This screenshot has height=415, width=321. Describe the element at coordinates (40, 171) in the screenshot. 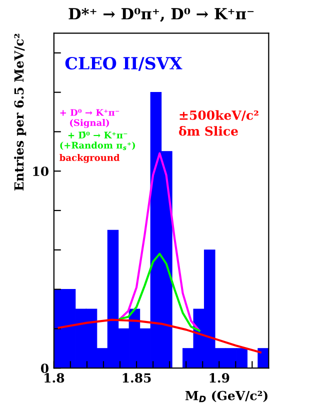

I see `y-tick-label: 10` at that location.